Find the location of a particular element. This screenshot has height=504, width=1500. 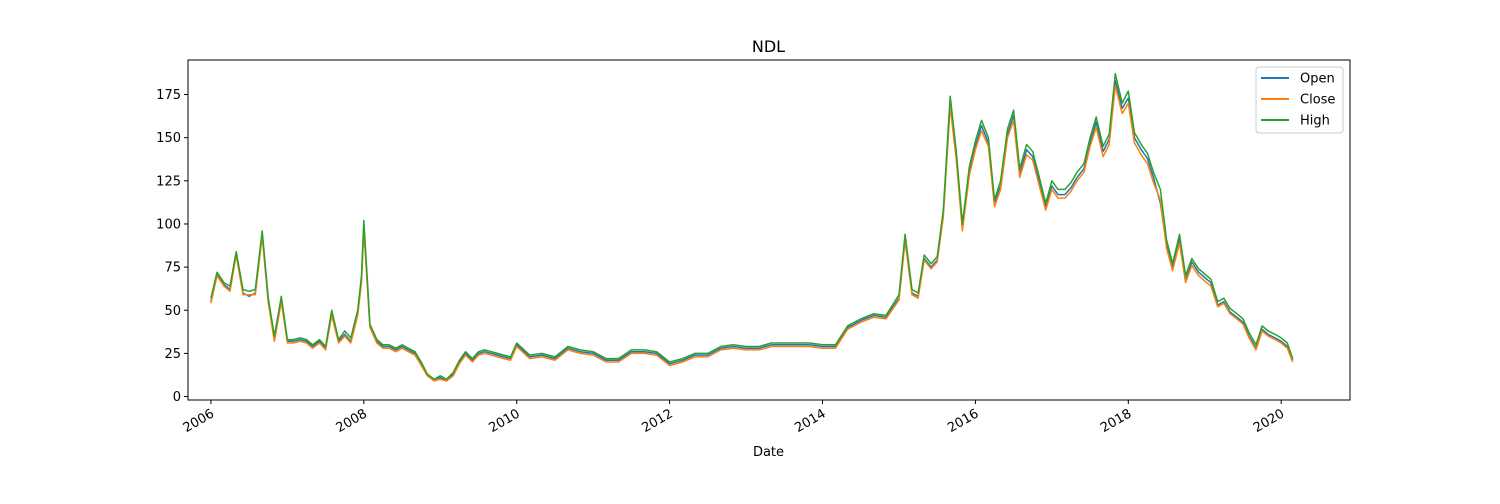

chart-title: NDL is located at coordinates (768, 46).